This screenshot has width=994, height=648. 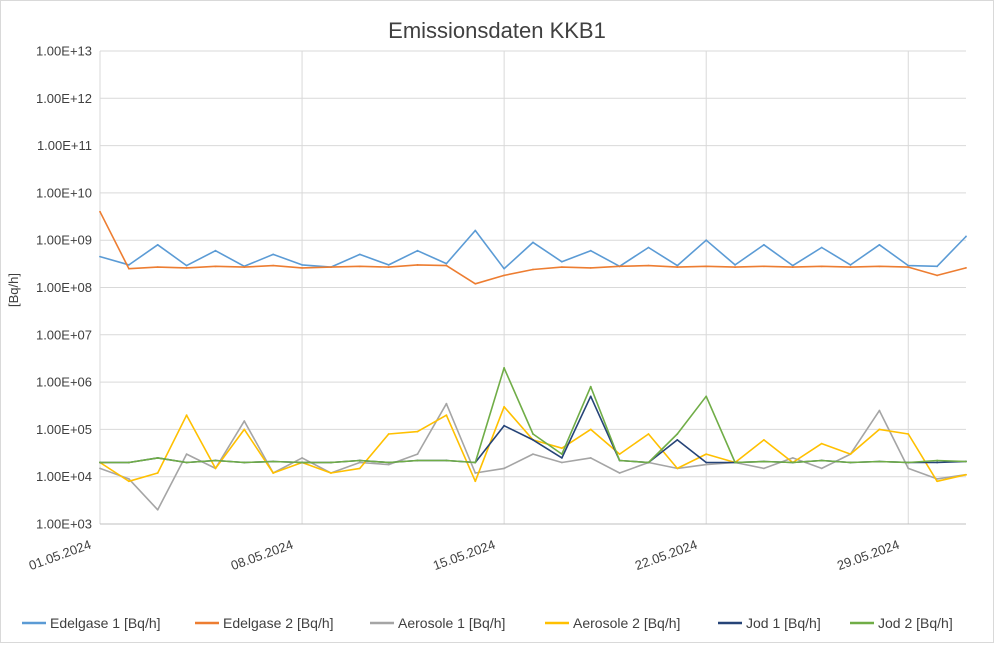 What do you see at coordinates (13, 290) in the screenshot?
I see `y-axis-label: [Bq/h]` at bounding box center [13, 290].